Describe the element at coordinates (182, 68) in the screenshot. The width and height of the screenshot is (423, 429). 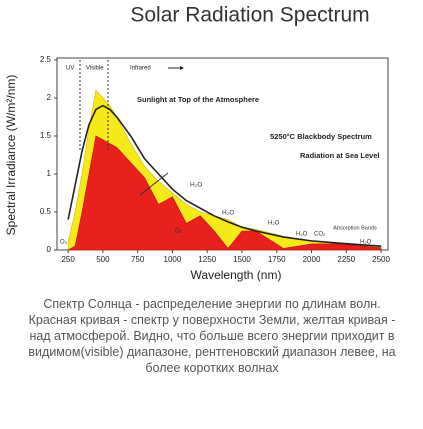
I see `arrow-head` at that location.